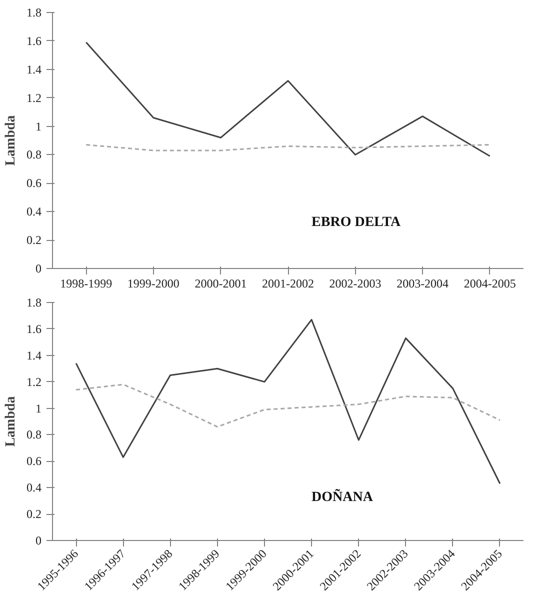 The image size is (541, 596). Describe the element at coordinates (86, 283) in the screenshot. I see `x-tick-label: 1998-1999` at that location.